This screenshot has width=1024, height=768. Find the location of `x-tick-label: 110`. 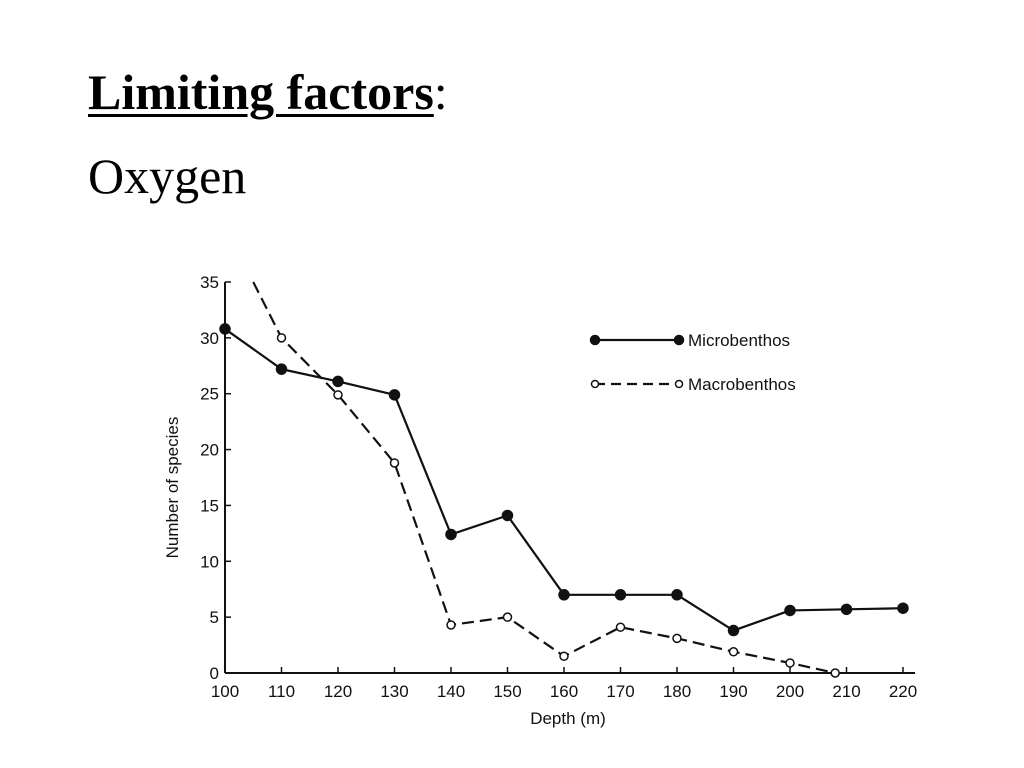

x-tick-label: 110 is located at coordinates (281, 691).